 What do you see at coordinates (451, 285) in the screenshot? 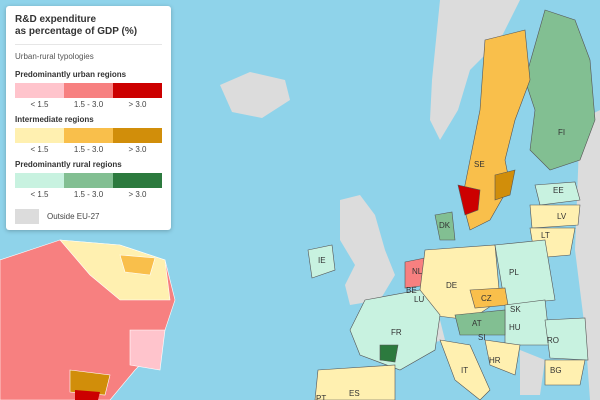
I see `label-DE: DE` at bounding box center [451, 285].